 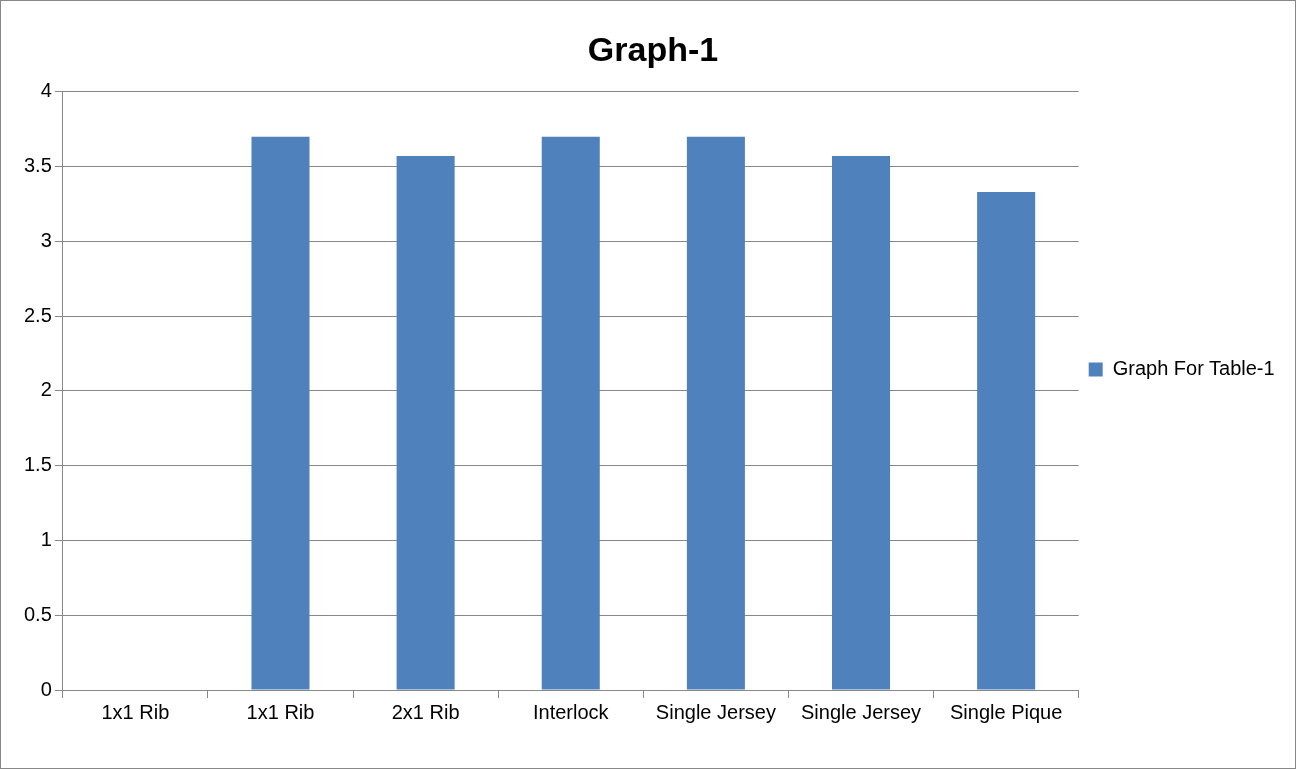 I want to click on x-tick-label: Interlock, so click(x=571, y=711).